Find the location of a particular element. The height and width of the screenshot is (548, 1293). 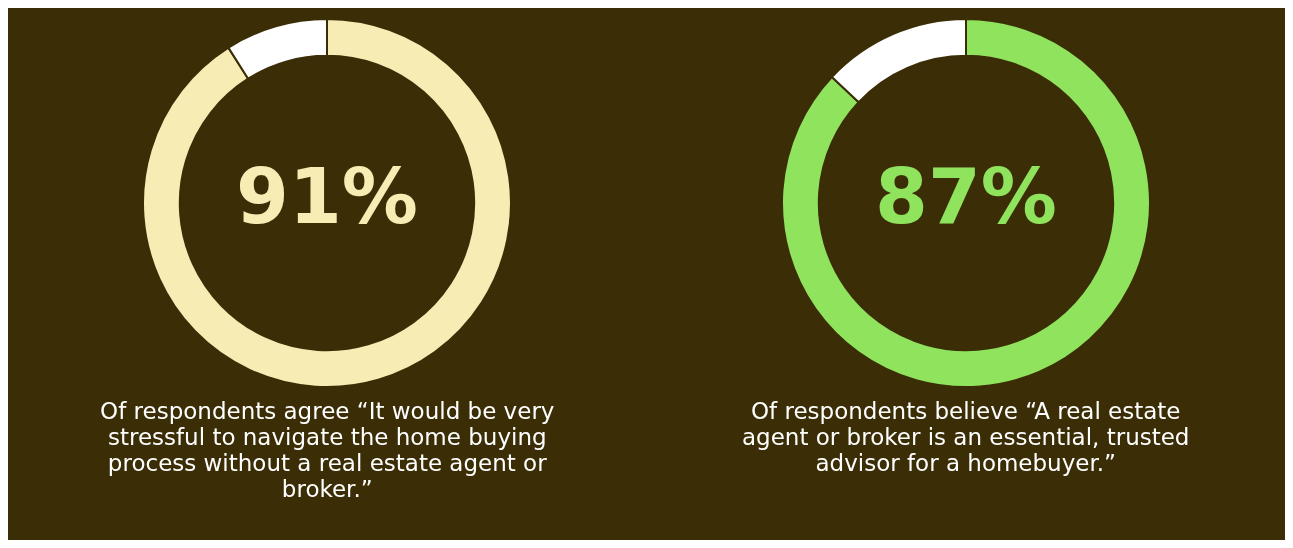

data-label: 87% is located at coordinates (965, 196).